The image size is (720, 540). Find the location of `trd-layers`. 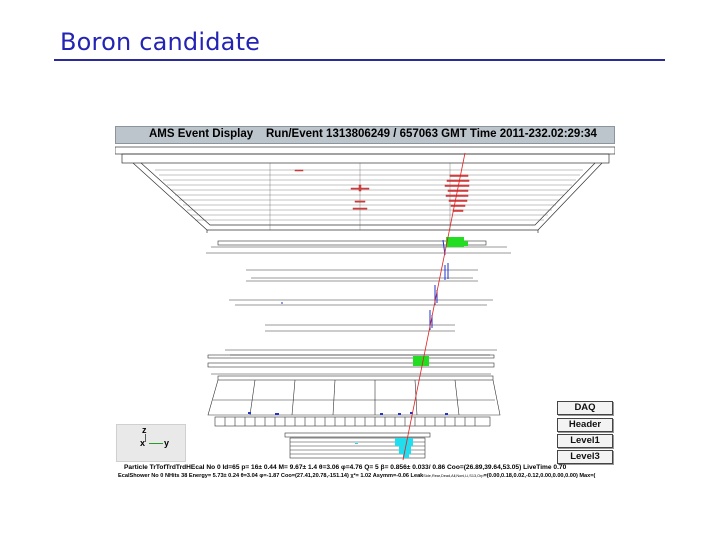

trd-layers is located at coordinates (369, 196).